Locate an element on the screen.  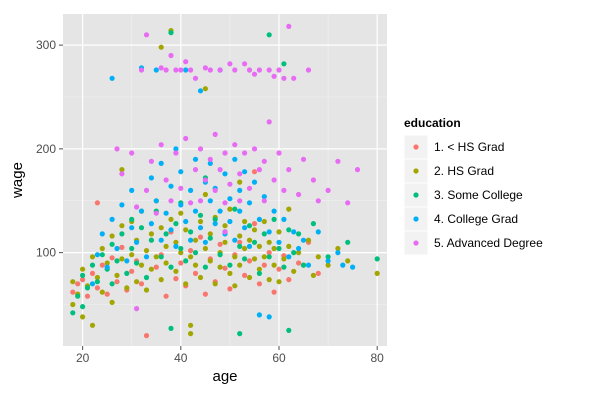
x-axis-ticks: 20 40 60 80 is located at coordinates (230, 355).